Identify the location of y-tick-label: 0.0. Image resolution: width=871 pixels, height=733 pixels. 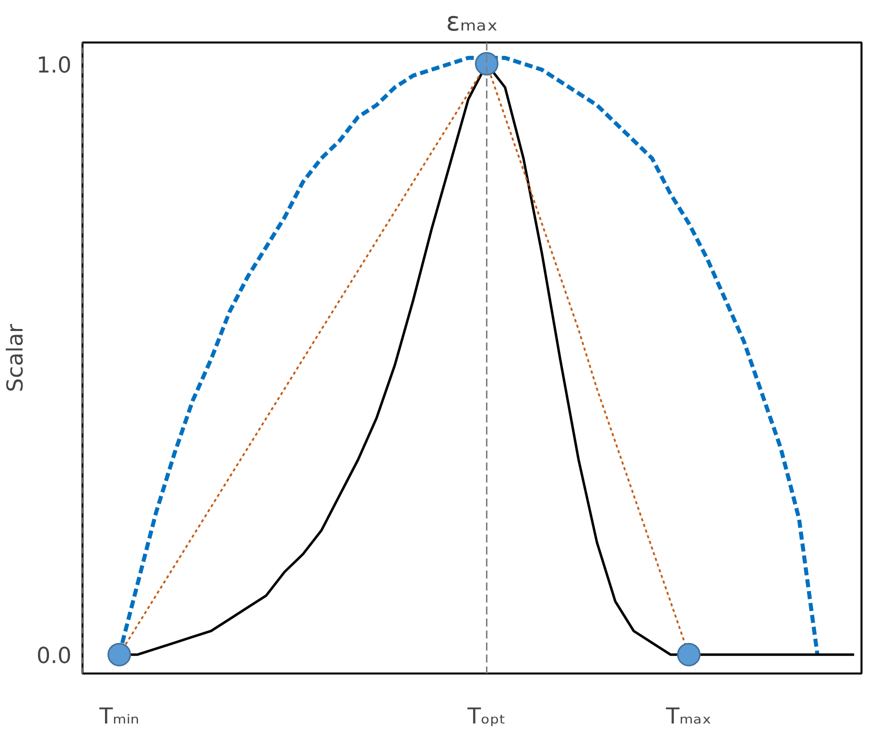
(54, 657).